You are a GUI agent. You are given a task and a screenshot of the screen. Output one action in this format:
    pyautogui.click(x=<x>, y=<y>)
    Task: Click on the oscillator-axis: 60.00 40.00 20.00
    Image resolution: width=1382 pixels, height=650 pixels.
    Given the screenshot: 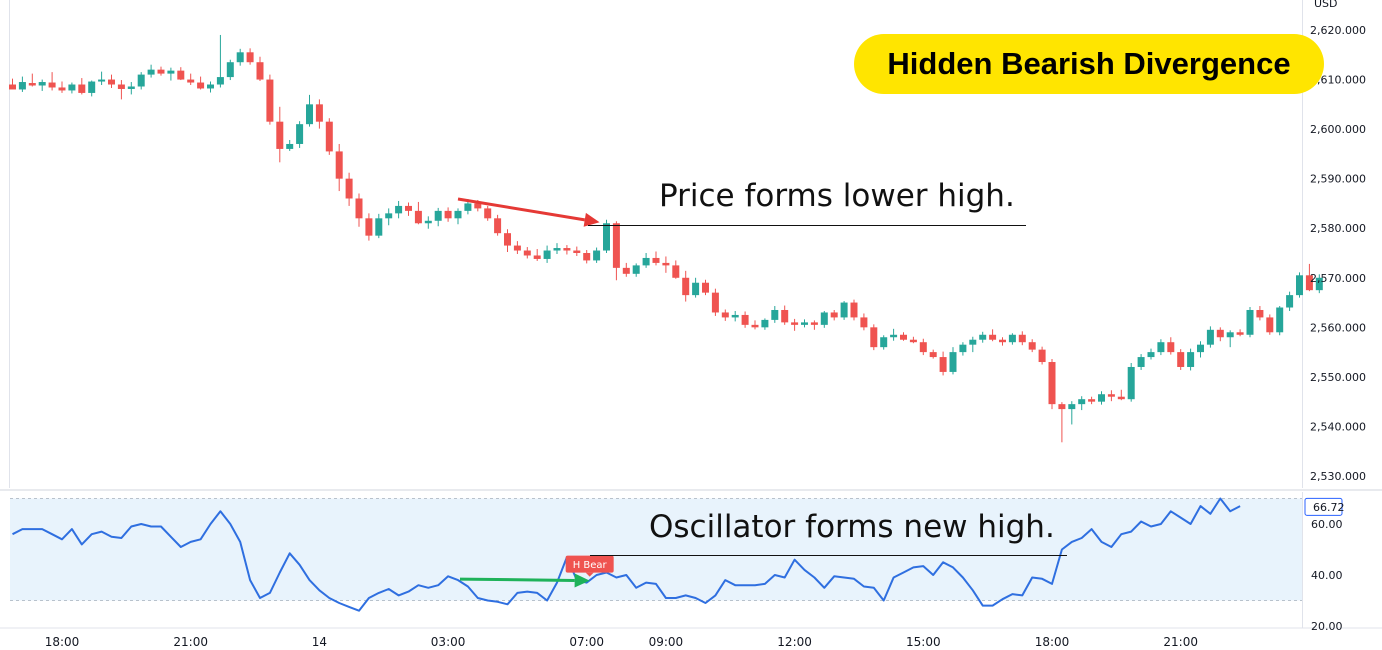 What is the action you would take?
    pyautogui.click(x=1327, y=575)
    